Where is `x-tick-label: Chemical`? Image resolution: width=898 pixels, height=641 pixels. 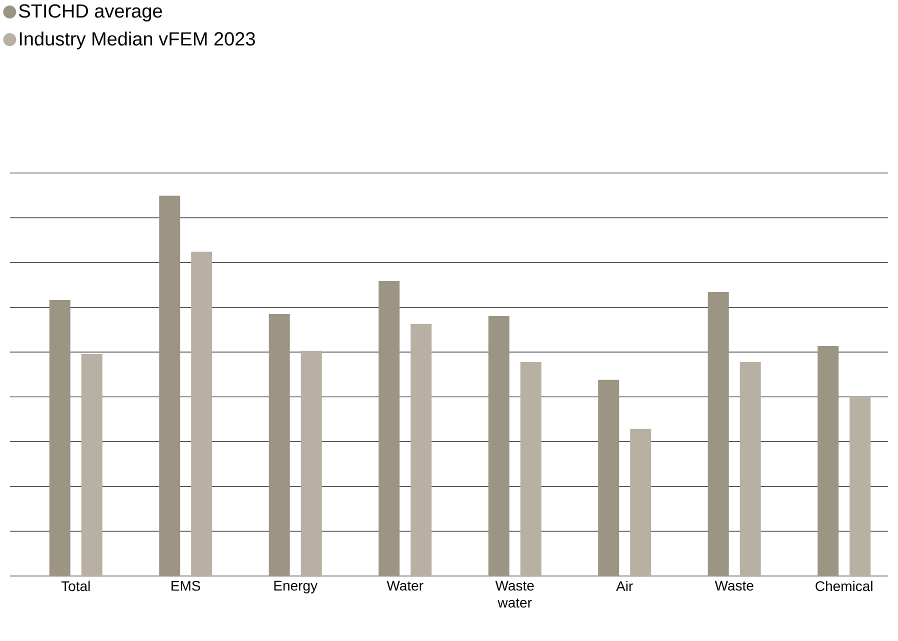
x-tick-label: Chemical is located at coordinates (844, 586).